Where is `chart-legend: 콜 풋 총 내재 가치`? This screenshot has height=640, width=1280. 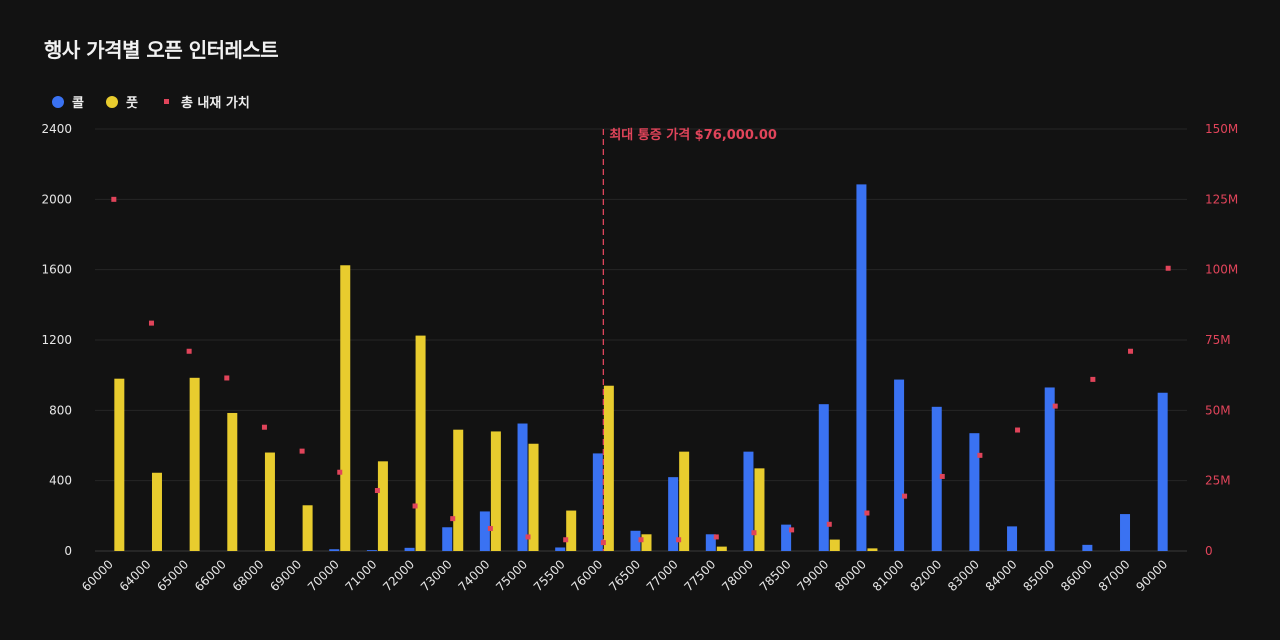 chart-legend: 콜 풋 총 내재 가치 is located at coordinates (162, 101).